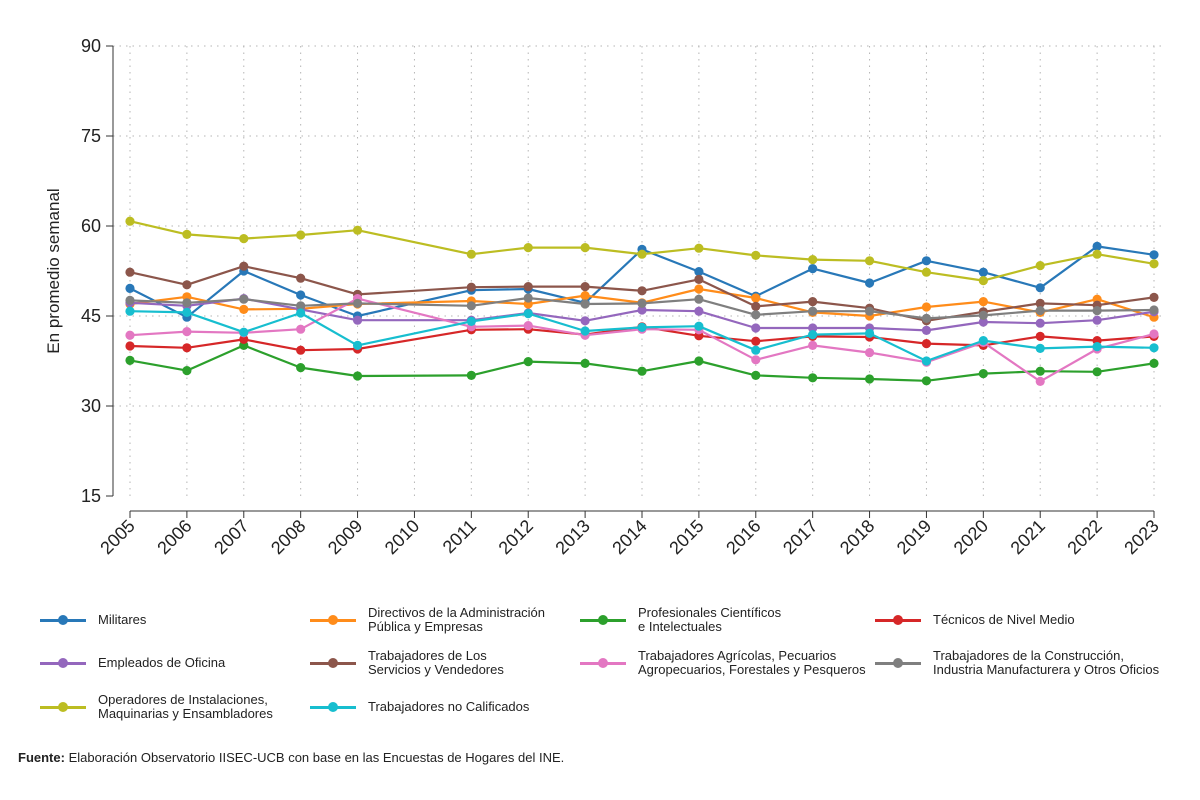 Image resolution: width=1200 pixels, height=800 pixels. Describe the element at coordinates (869, 311) in the screenshot. I see `data-point-s8-2018` at that location.